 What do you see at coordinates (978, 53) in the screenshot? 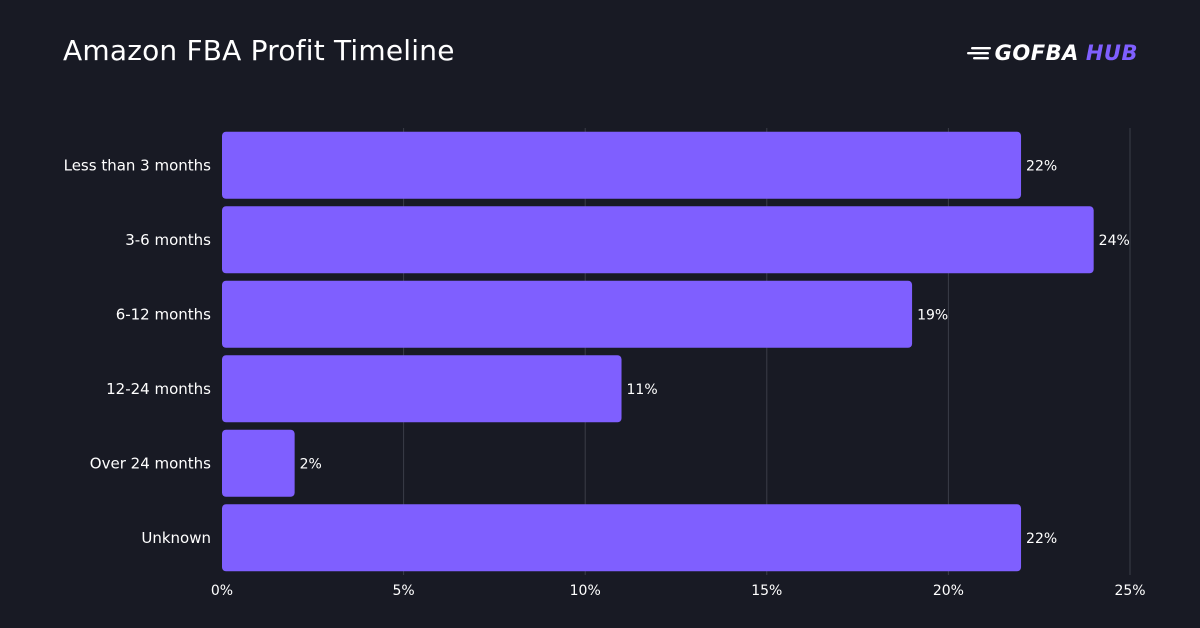
I see `speed-lines-icon` at bounding box center [978, 53].